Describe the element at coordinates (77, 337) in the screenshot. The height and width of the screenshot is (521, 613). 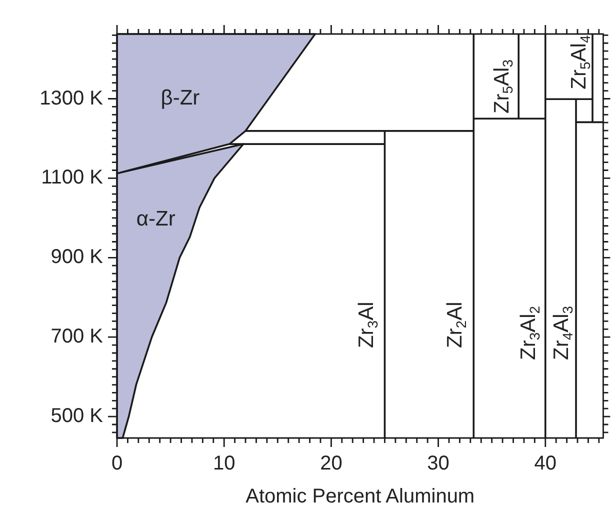
I see `y-tick-label: 700 K` at that location.